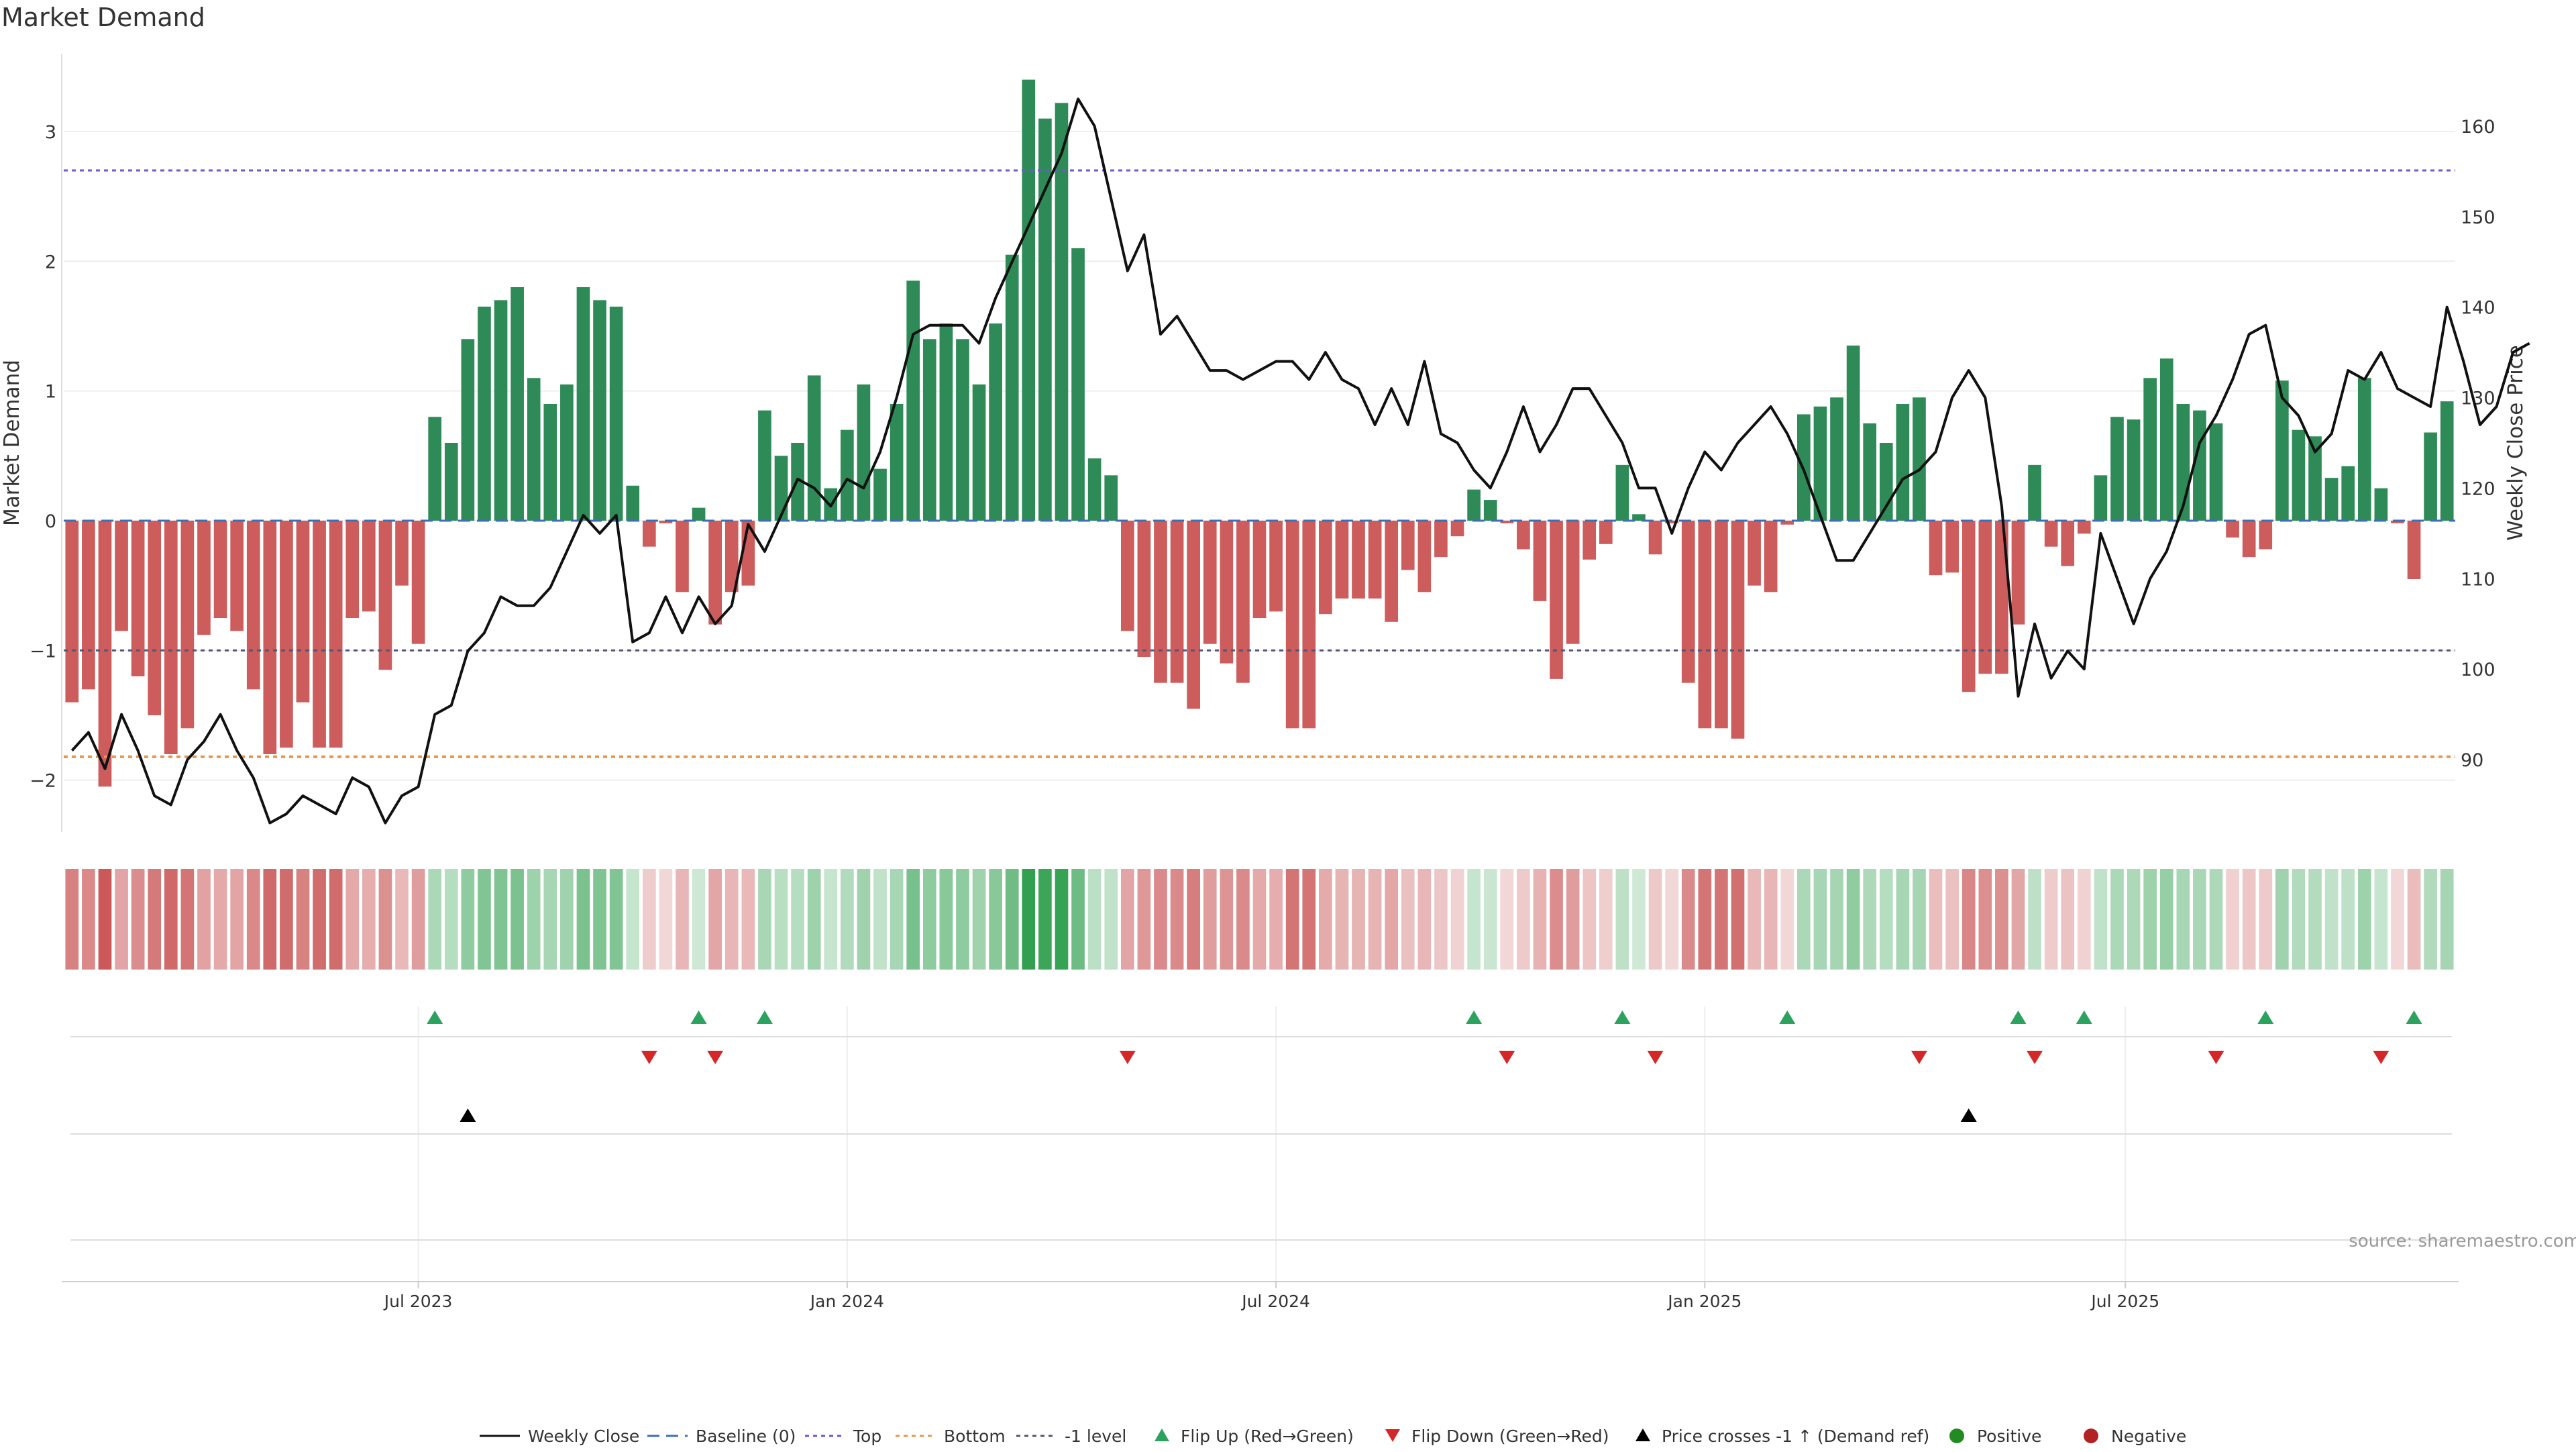 Image resolution: width=2576 pixels, height=1452 pixels. I want to click on y2-tick-label: 130, so click(2478, 398).